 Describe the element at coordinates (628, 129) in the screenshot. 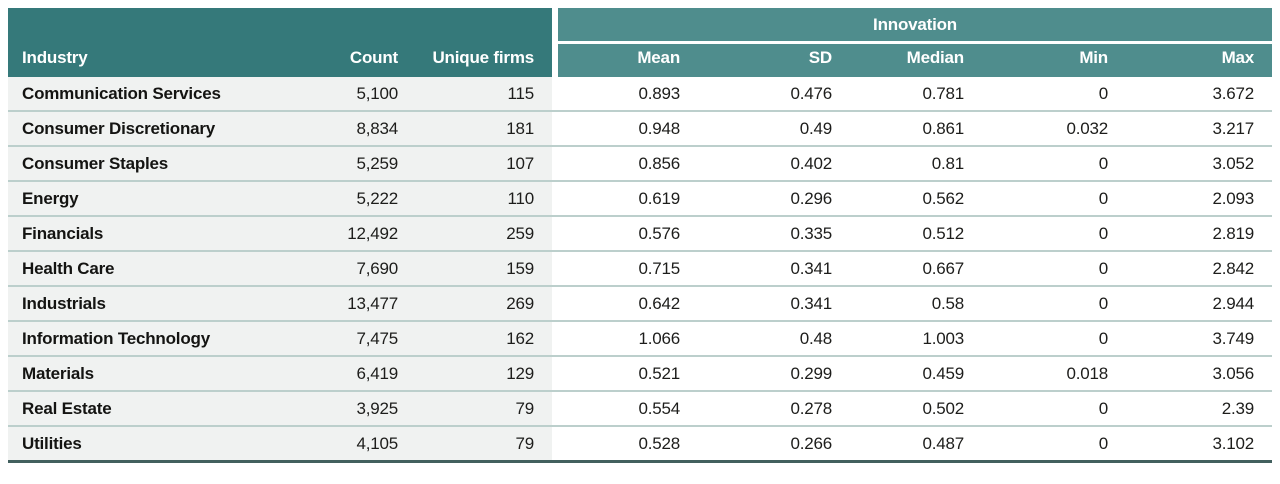

I see `cell-mean: 0.948` at that location.